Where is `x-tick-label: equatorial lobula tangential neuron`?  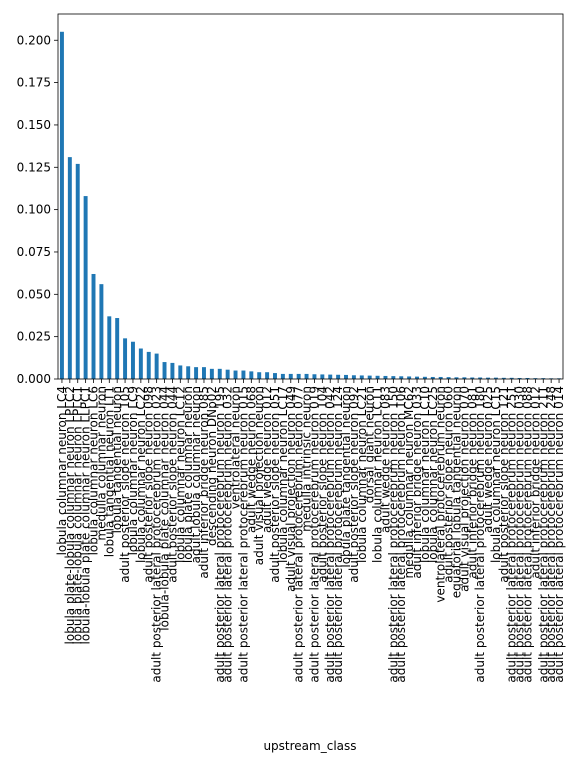
x-tick-label: equatorial lobula tangential neuron is located at coordinates (456, 492).